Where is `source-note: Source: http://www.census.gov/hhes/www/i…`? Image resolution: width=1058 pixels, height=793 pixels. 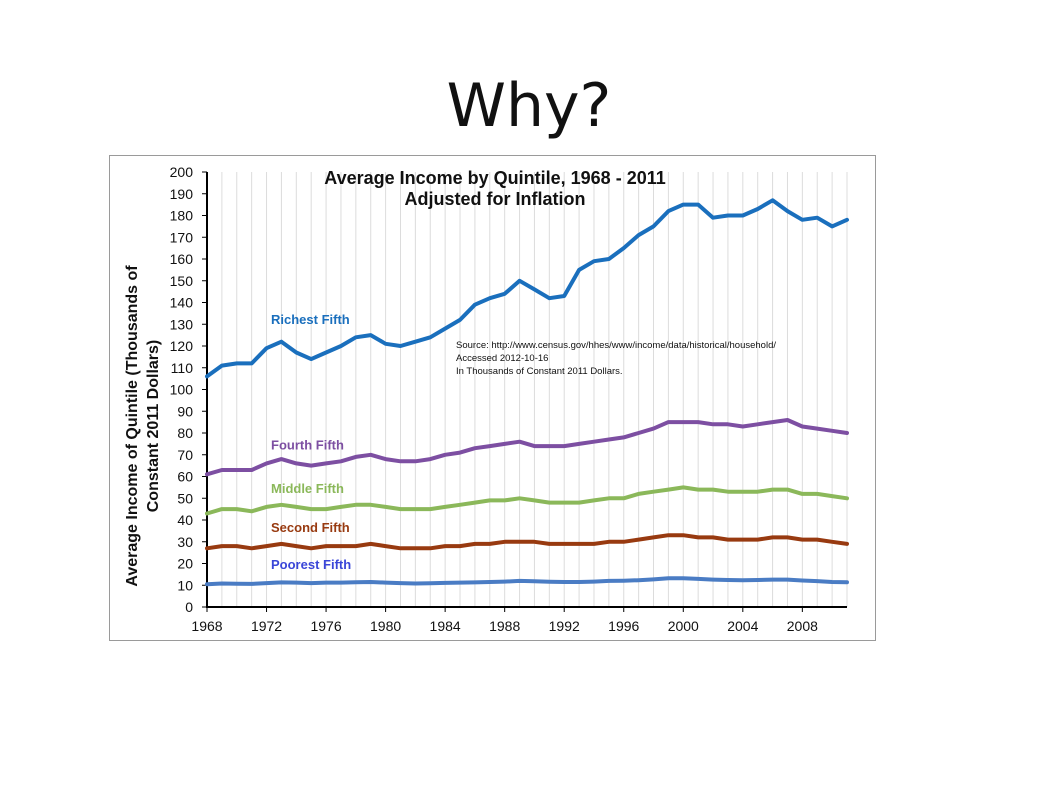
source-note: Source: http://www.census.gov/hhes/www/i… is located at coordinates (616, 358).